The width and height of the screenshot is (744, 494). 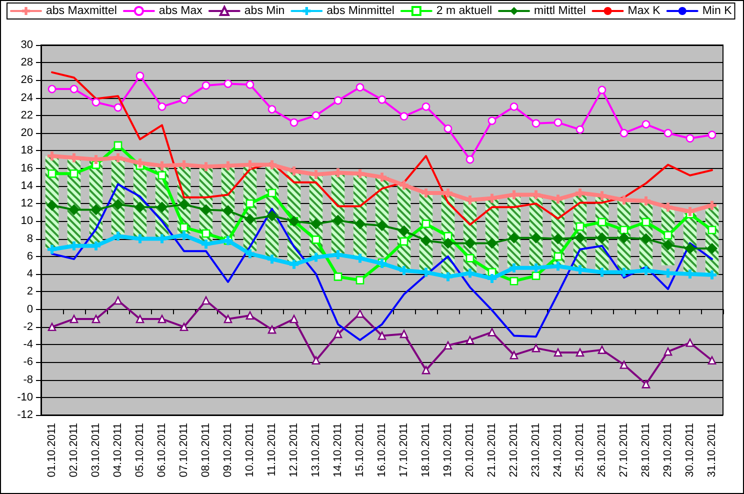 What do you see at coordinates (464, 11) in the screenshot?
I see `legend-label: 2 m aktuell` at bounding box center [464, 11].